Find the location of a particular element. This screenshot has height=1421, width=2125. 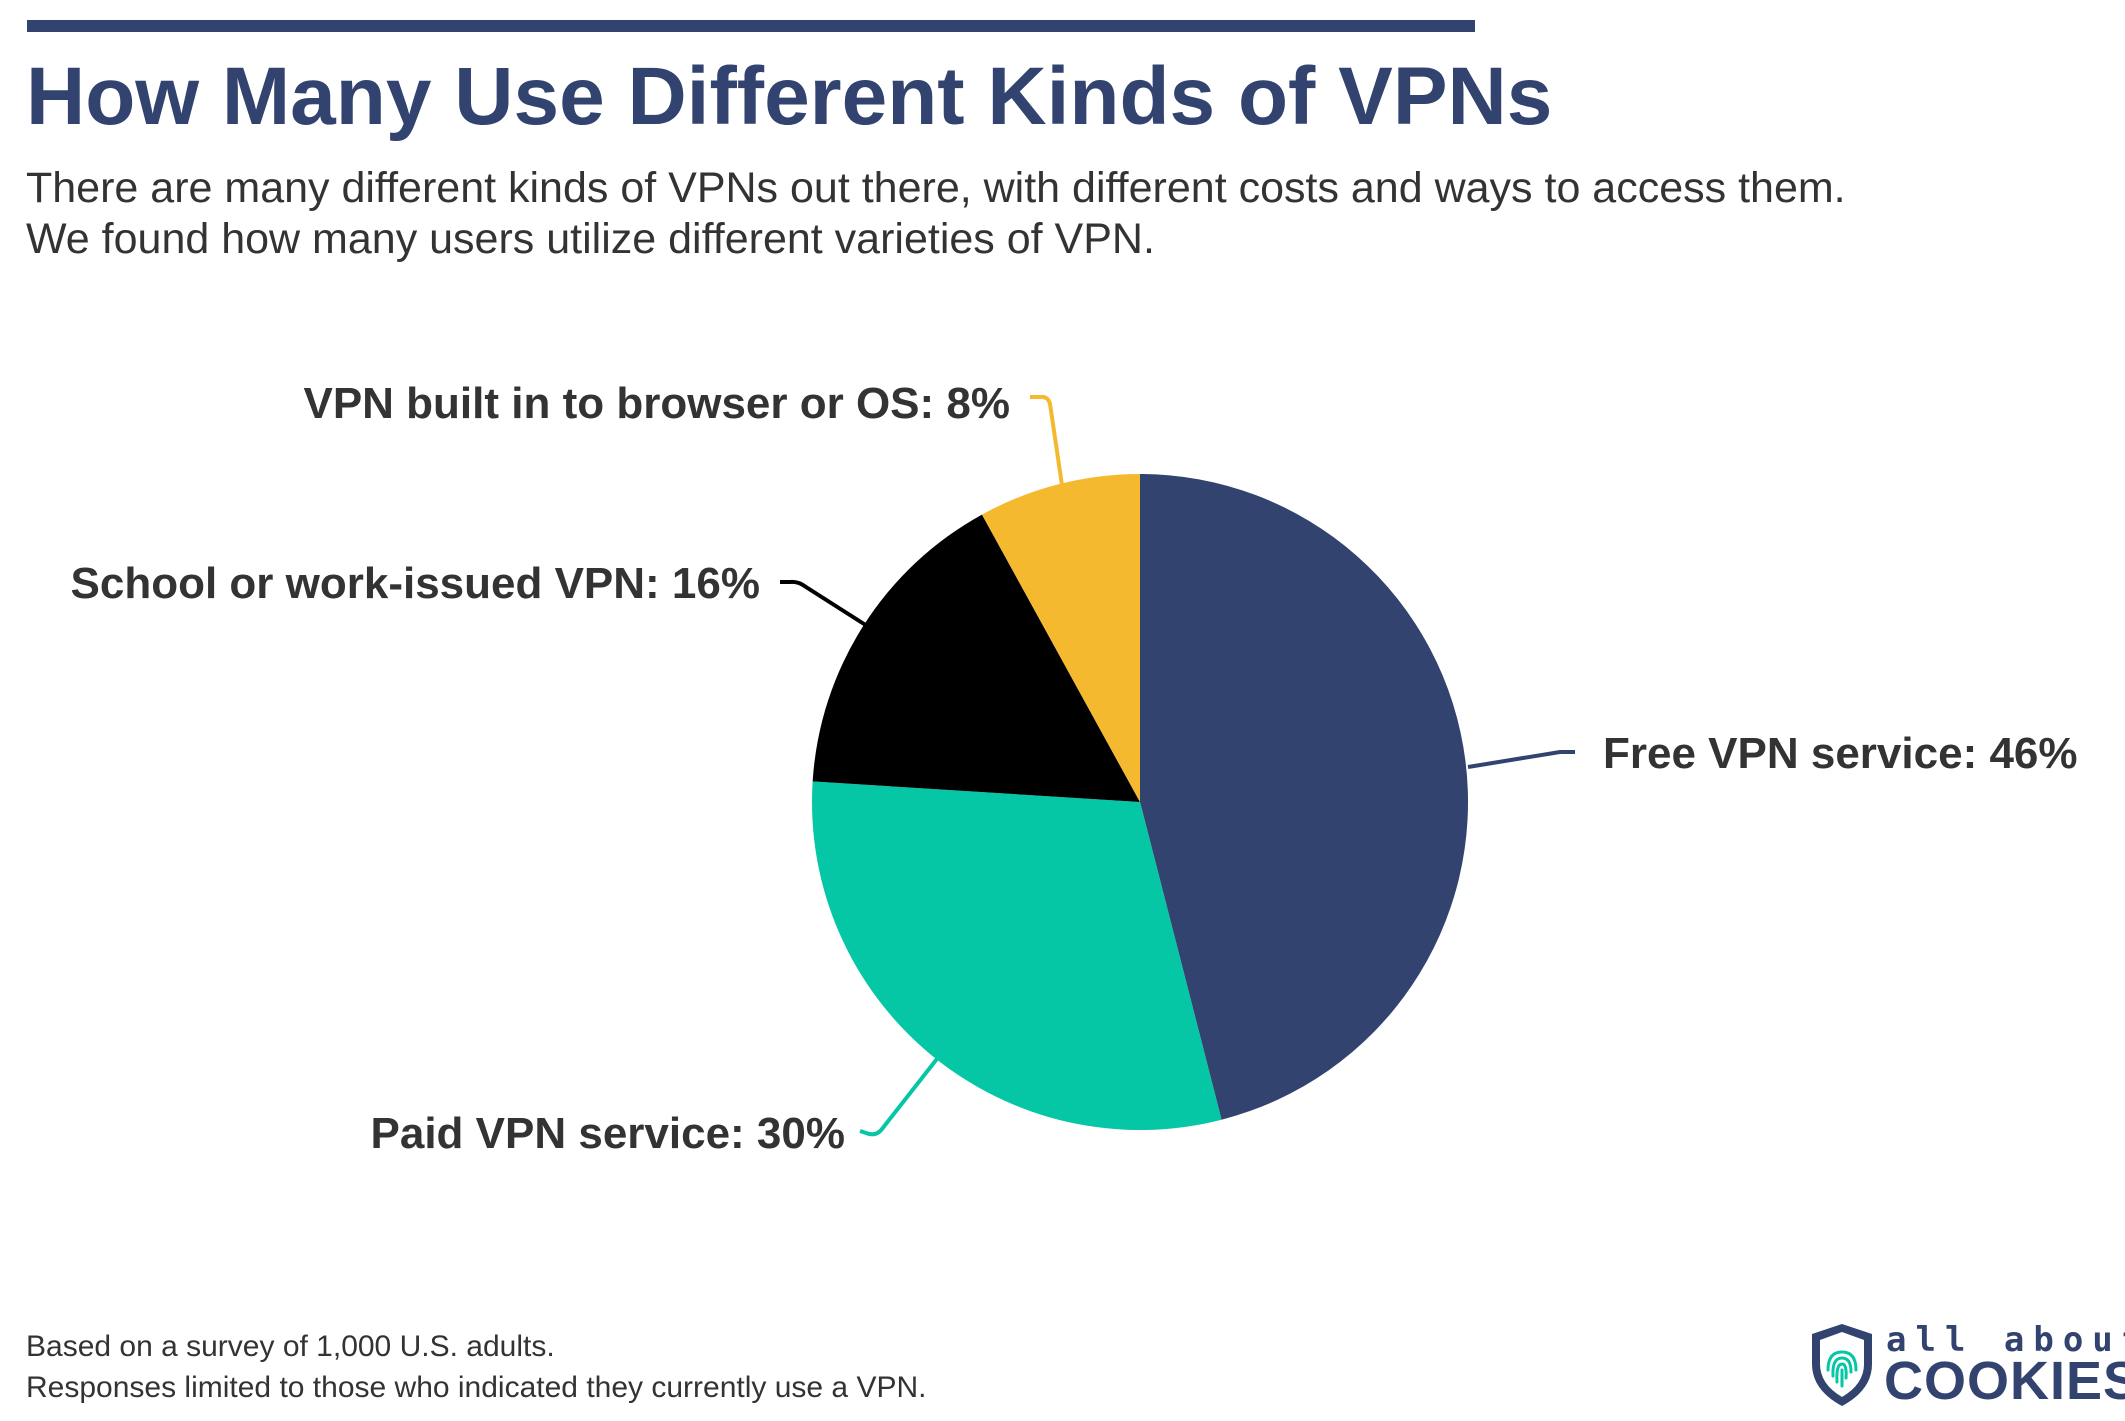

pie-slice-builtin-vpn is located at coordinates (1060, 637).